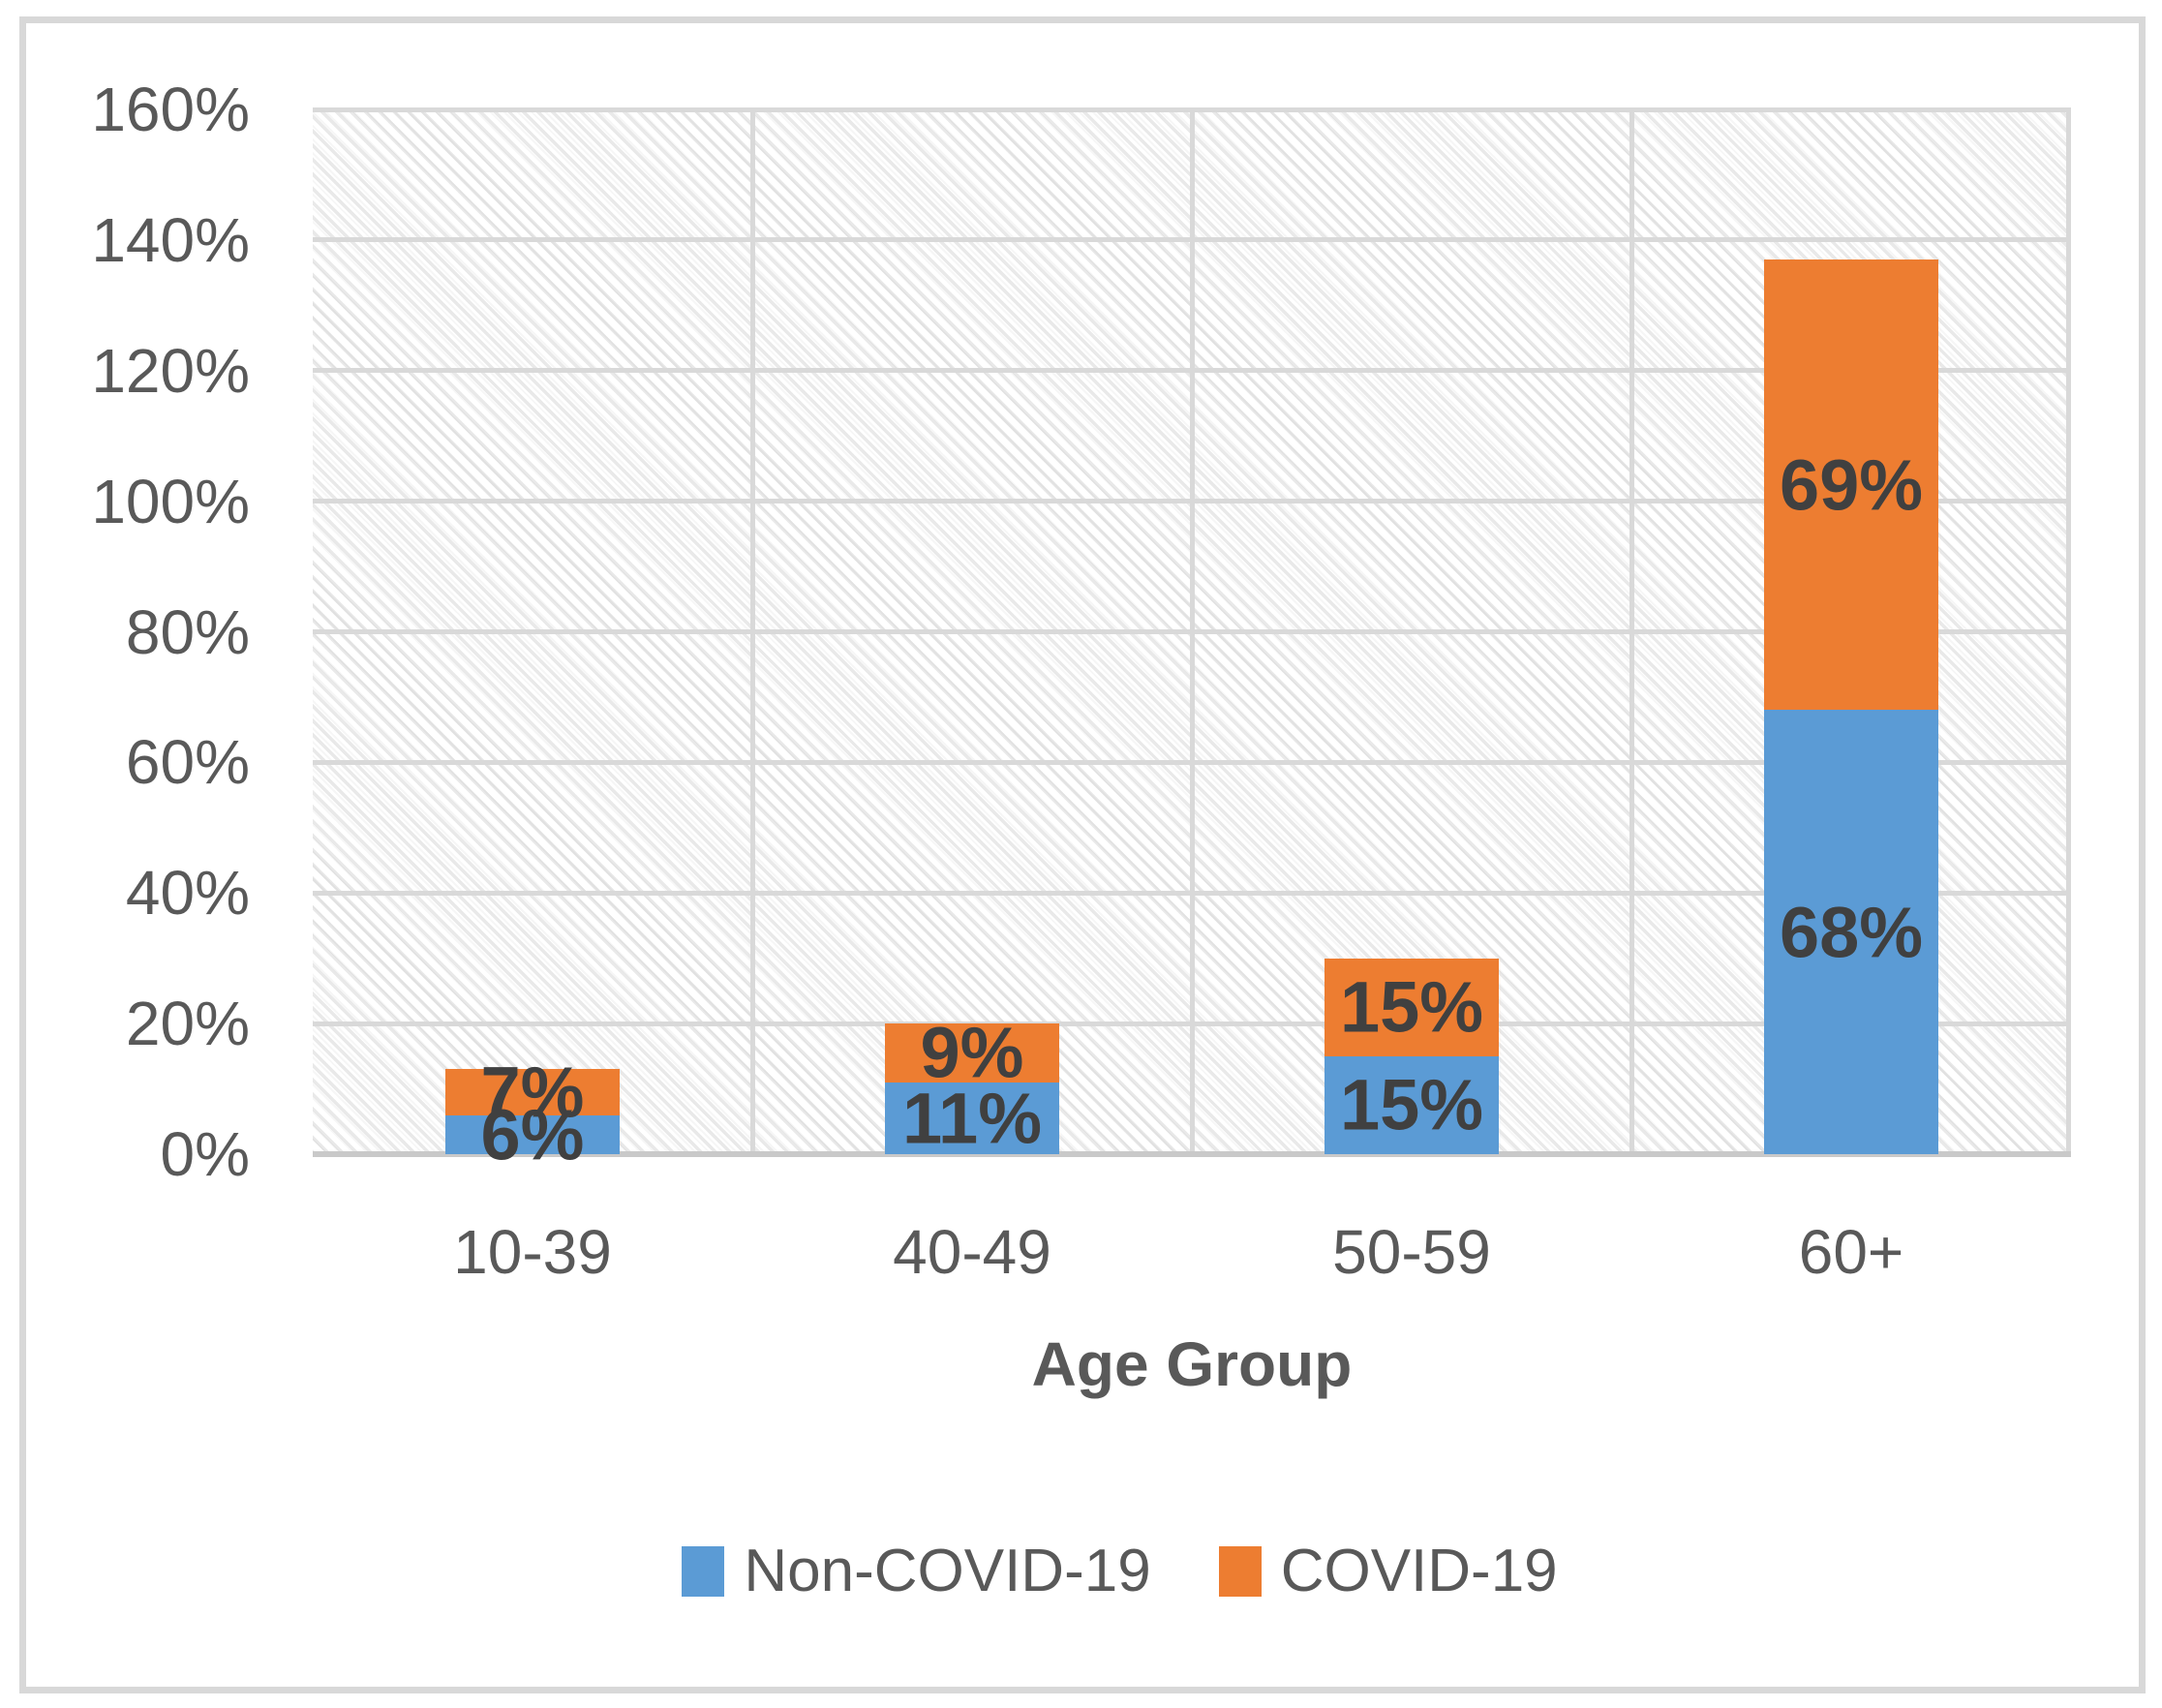 The image size is (2162, 1708). Describe the element at coordinates (532, 1252) in the screenshot. I see `x-tick-label: 10-39` at that location.